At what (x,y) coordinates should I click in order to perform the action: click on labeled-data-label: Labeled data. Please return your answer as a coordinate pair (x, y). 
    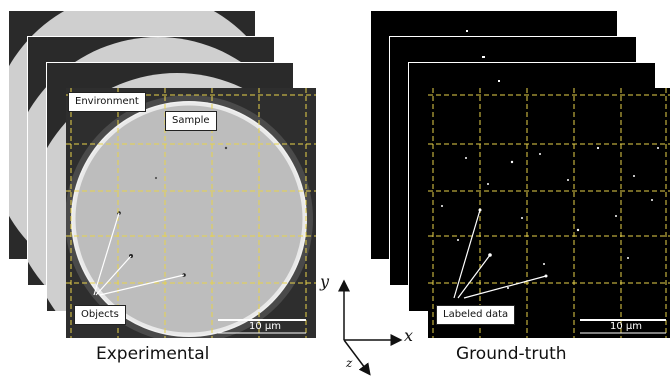
    Looking at the image, I should click on (475, 315).